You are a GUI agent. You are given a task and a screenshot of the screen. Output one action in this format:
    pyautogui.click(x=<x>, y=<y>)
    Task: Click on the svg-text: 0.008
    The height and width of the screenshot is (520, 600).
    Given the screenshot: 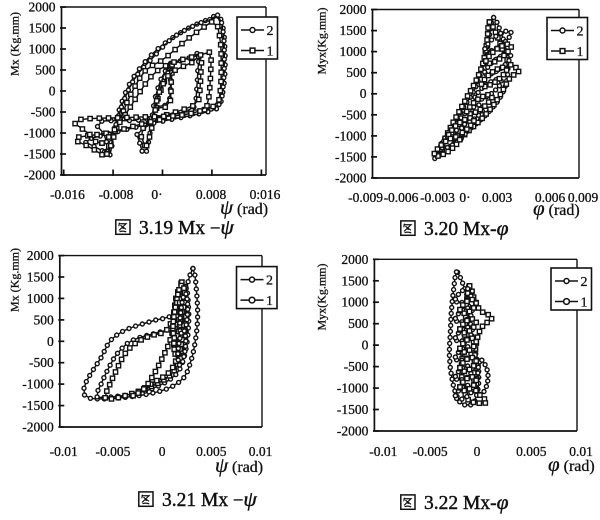 What is the action you would take?
    pyautogui.click(x=211, y=194)
    